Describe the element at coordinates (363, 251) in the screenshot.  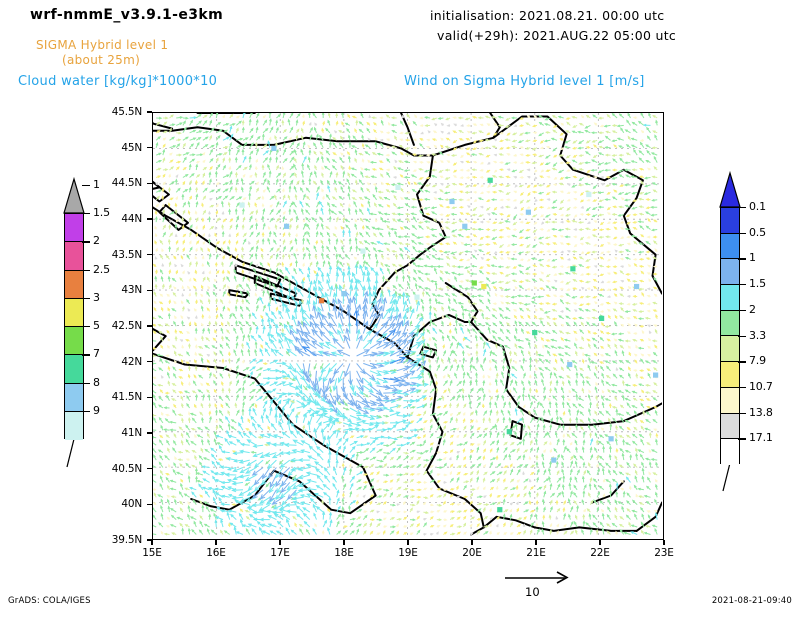
I see `cloud-water-cell` at that location.